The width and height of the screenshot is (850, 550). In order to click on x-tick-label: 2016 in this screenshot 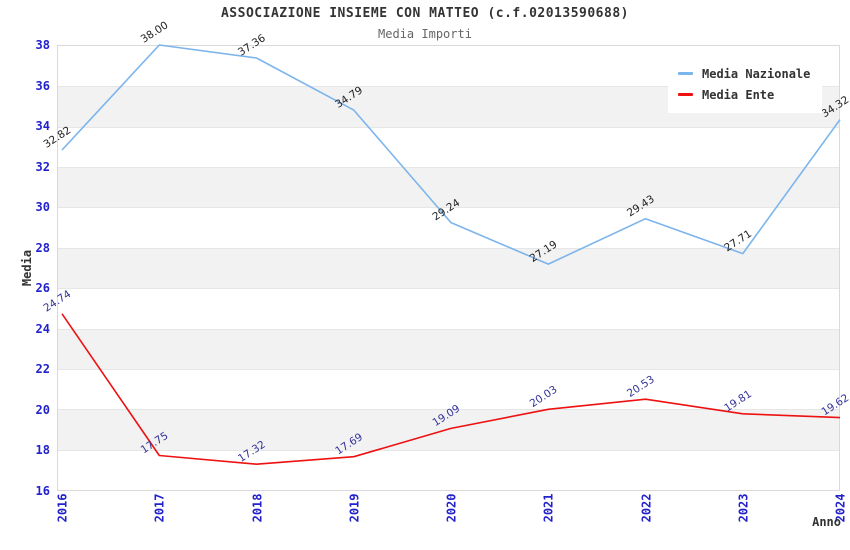, I will do `click(62, 508)`.